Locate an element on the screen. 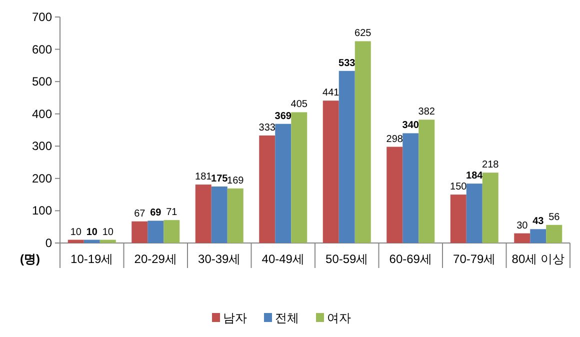  data-label: 533 is located at coordinates (347, 63).